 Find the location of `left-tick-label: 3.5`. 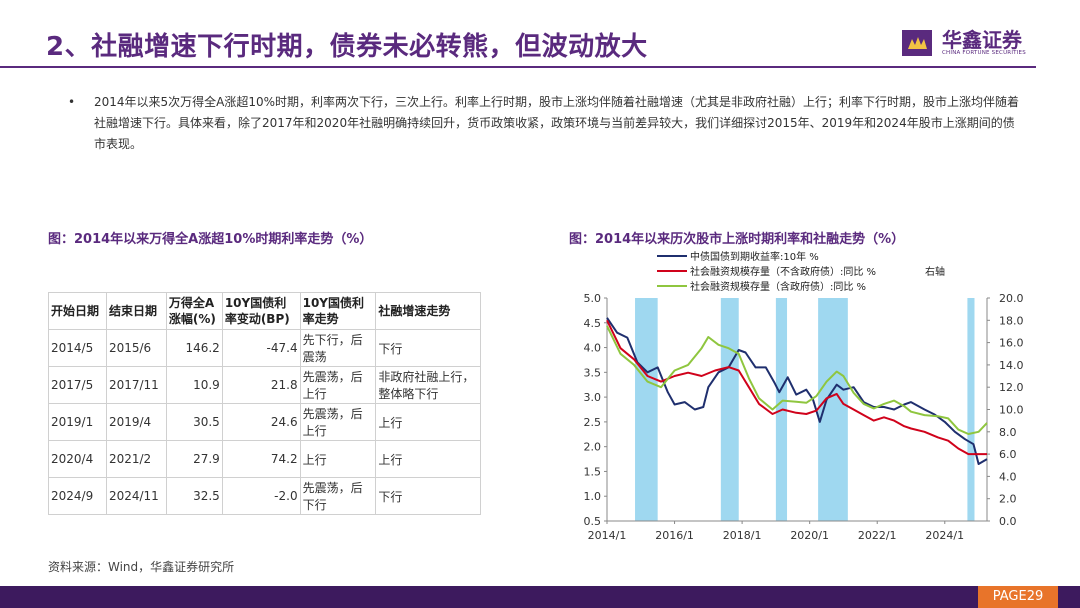

left-tick-label: 3.5 is located at coordinates (593, 372).